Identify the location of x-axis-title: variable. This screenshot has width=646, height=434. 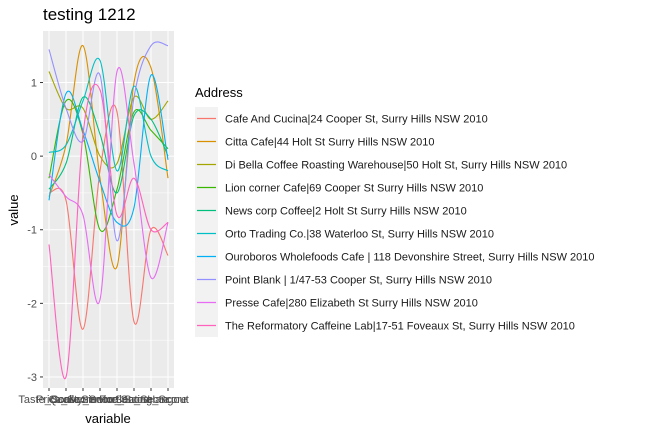
(108, 418).